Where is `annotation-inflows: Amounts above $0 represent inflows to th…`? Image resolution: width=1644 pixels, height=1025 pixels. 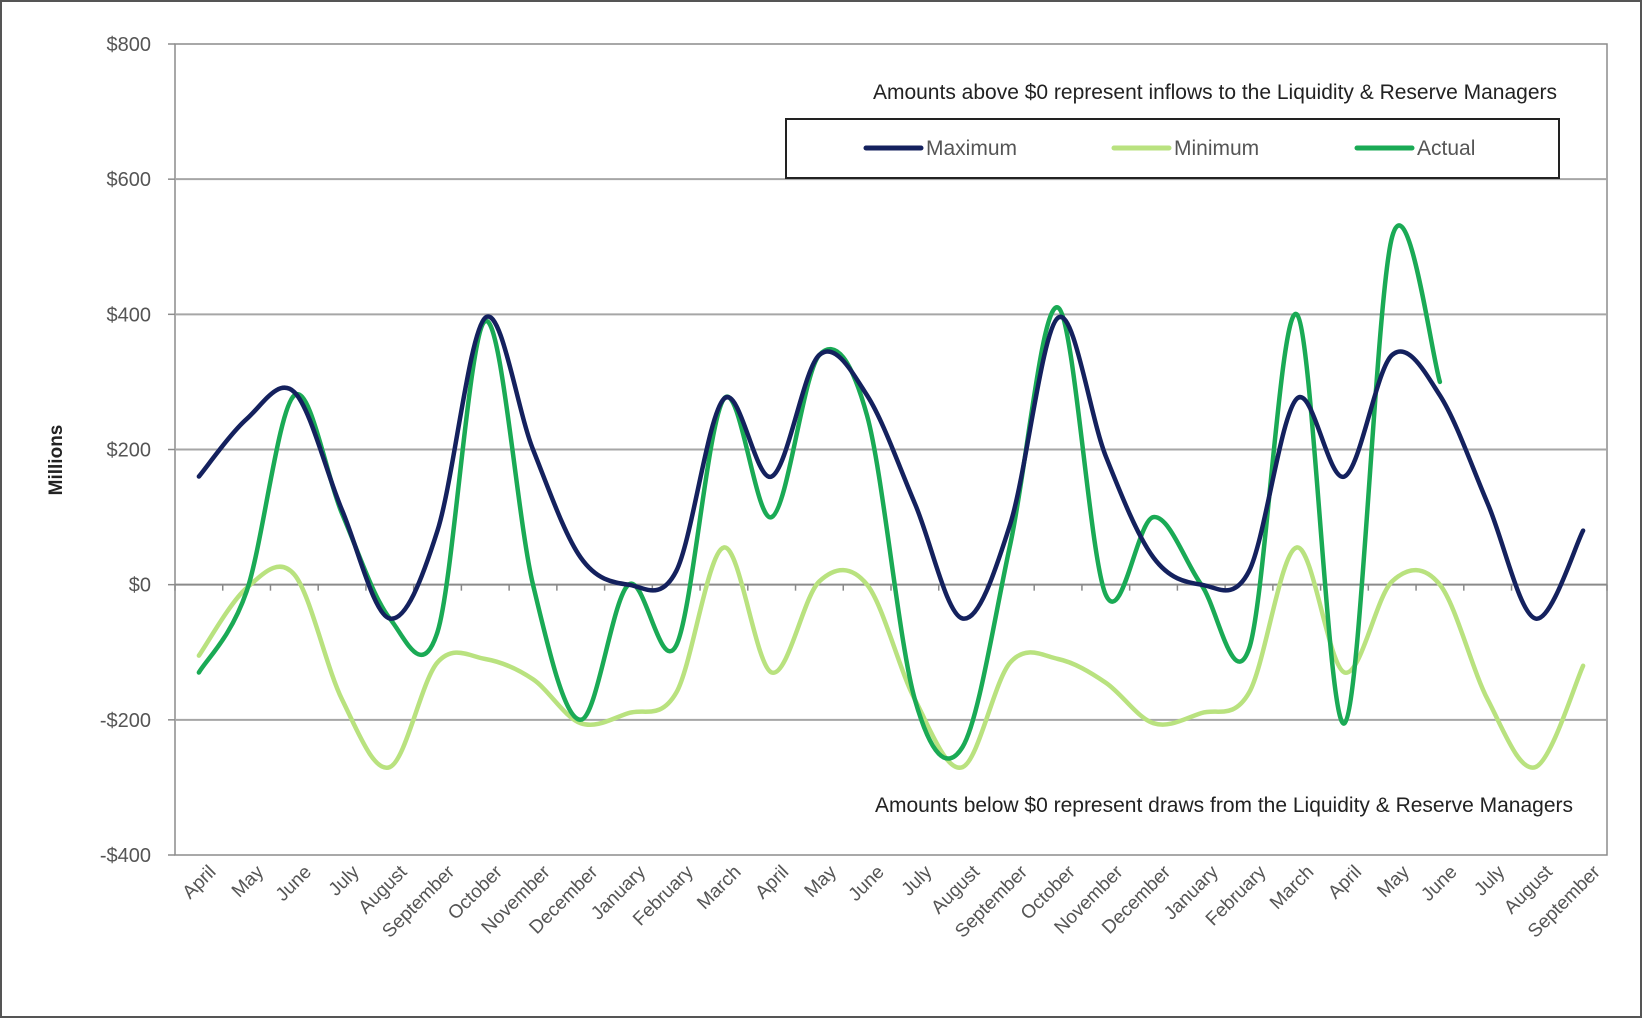 annotation-inflows: Amounts above $0 represent inflows to th… is located at coordinates (1215, 92).